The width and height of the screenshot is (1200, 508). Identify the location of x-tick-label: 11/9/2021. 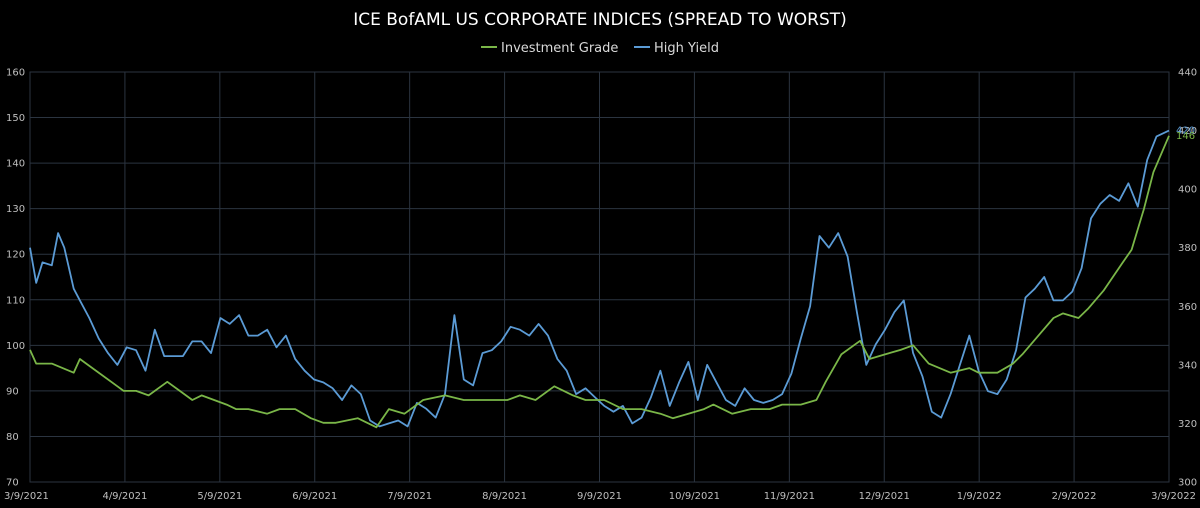
(789, 496).